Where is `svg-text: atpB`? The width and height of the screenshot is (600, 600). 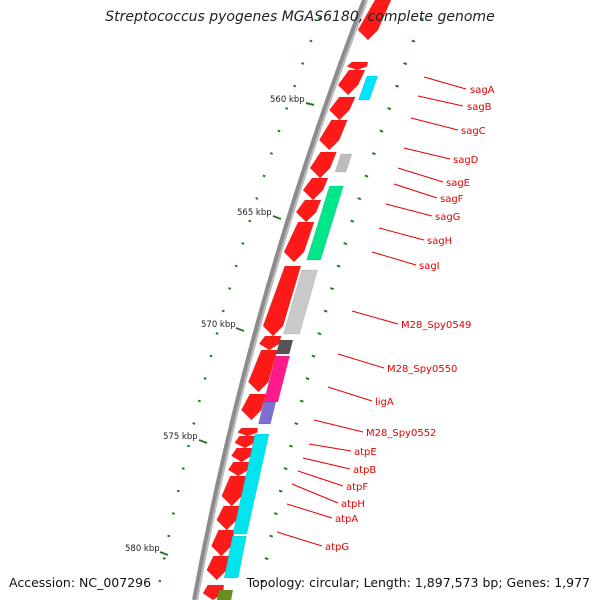
svg-text: atpB is located at coordinates (364, 470).